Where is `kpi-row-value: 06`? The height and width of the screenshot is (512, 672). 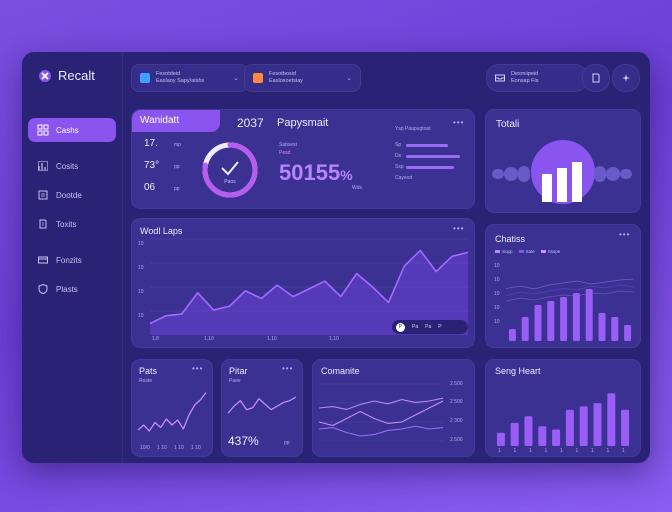
kpi-row-value: 06 is located at coordinates (150, 187).